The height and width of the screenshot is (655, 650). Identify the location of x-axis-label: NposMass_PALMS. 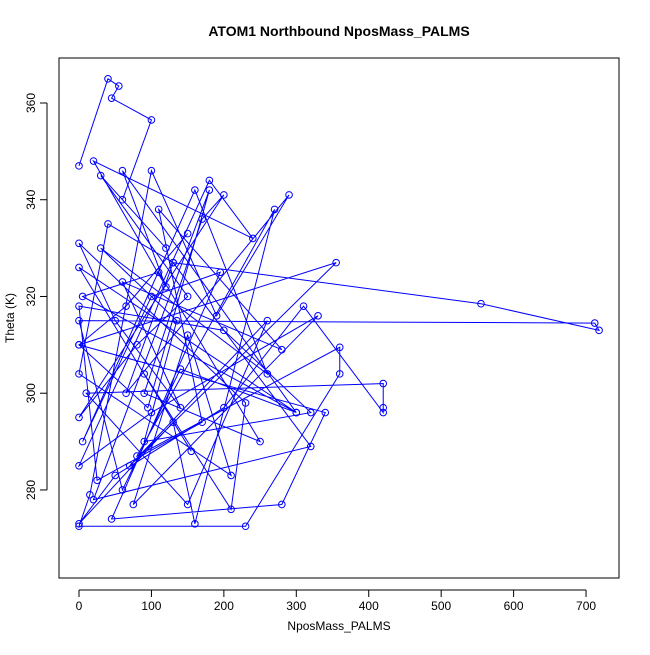
(338, 626).